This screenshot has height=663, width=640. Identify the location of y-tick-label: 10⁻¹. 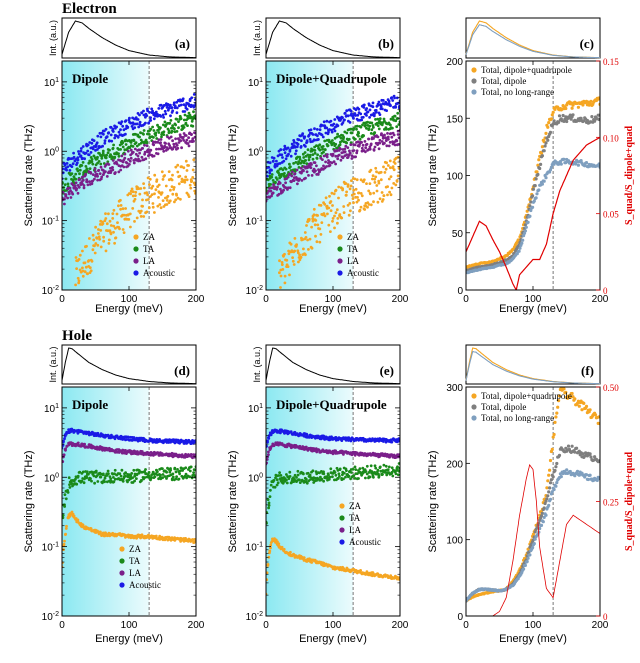
(50, 548).